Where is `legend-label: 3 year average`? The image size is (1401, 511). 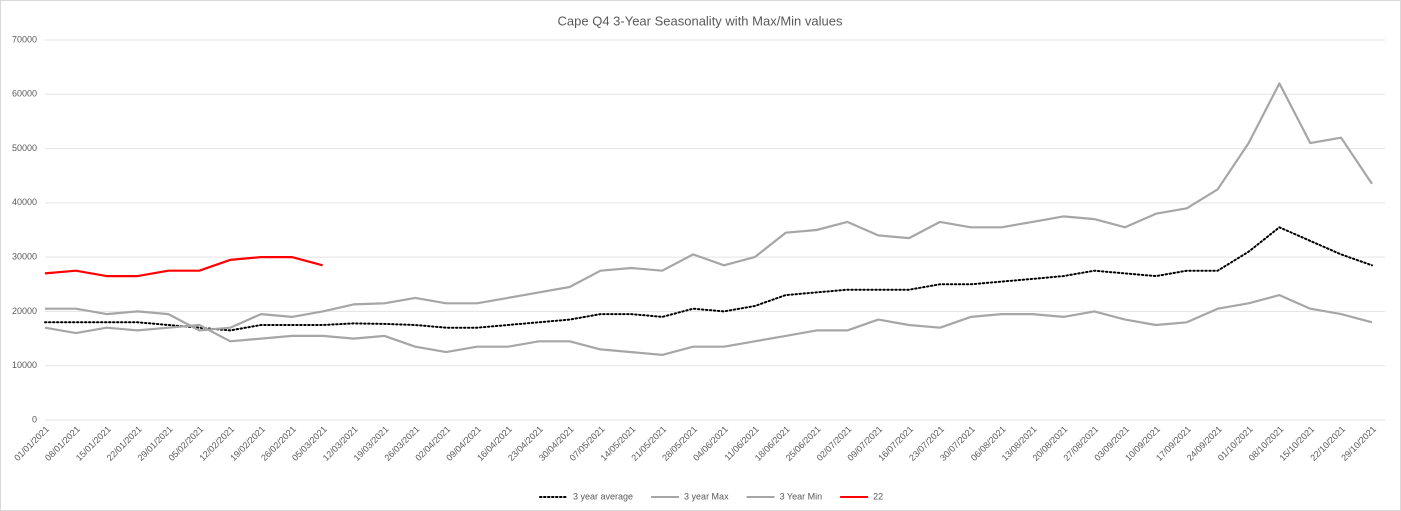 legend-label: 3 year average is located at coordinates (603, 496).